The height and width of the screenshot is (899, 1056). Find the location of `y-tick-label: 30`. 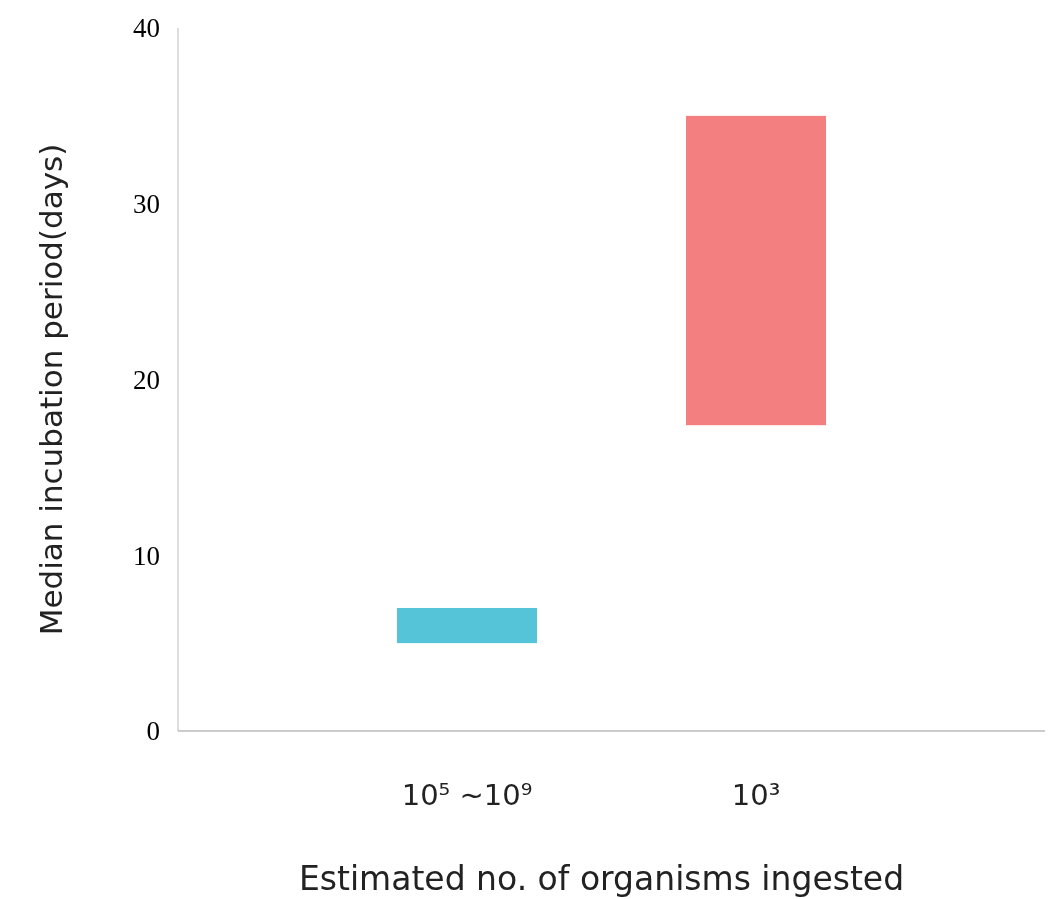

y-tick-label: 30 is located at coordinates (146, 204).